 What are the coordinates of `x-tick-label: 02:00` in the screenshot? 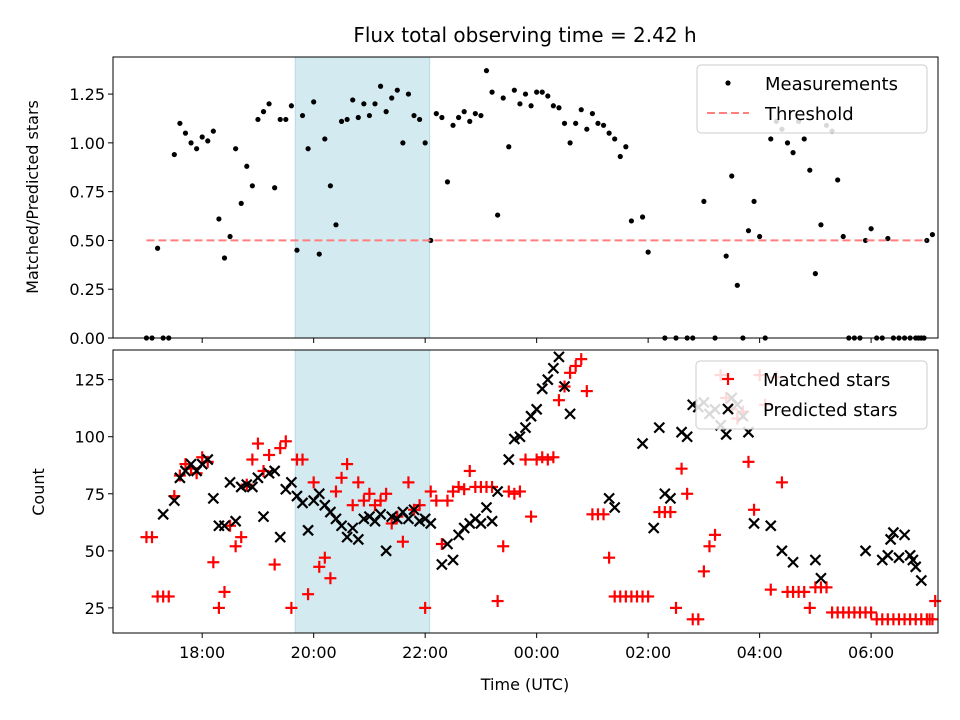 It's located at (648, 652).